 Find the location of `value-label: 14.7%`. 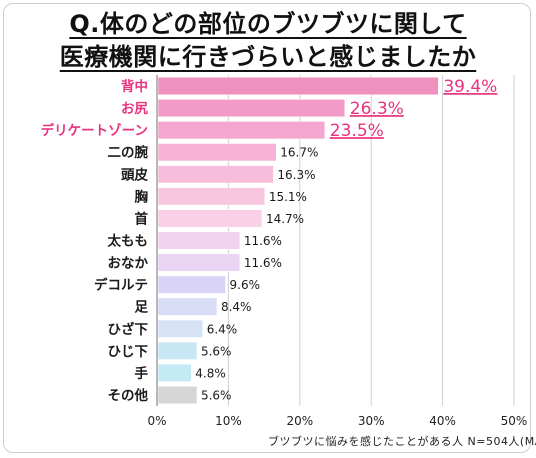

value-label: 14.7% is located at coordinates (285, 219).